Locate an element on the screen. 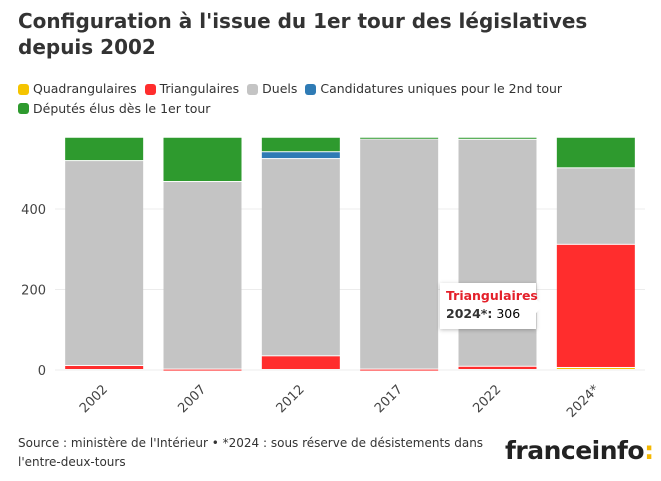 The width and height of the screenshot is (661, 481). legend-label: Triangulaires is located at coordinates (199, 88).